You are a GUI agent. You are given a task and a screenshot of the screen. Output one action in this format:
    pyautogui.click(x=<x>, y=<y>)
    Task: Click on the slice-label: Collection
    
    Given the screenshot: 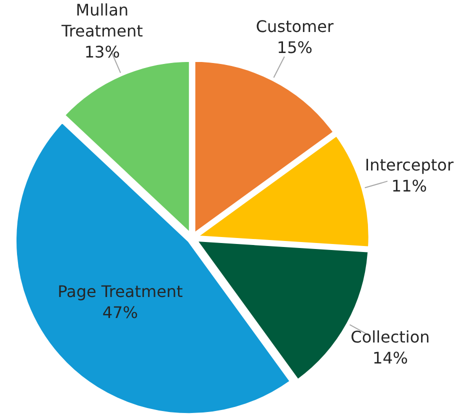 What is the action you would take?
    pyautogui.click(x=390, y=336)
    